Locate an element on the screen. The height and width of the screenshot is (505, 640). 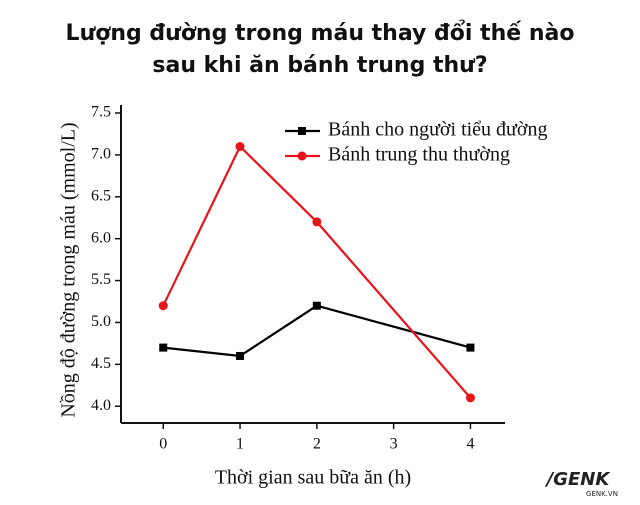
y-tick-label: 6.5 is located at coordinates (101, 195).